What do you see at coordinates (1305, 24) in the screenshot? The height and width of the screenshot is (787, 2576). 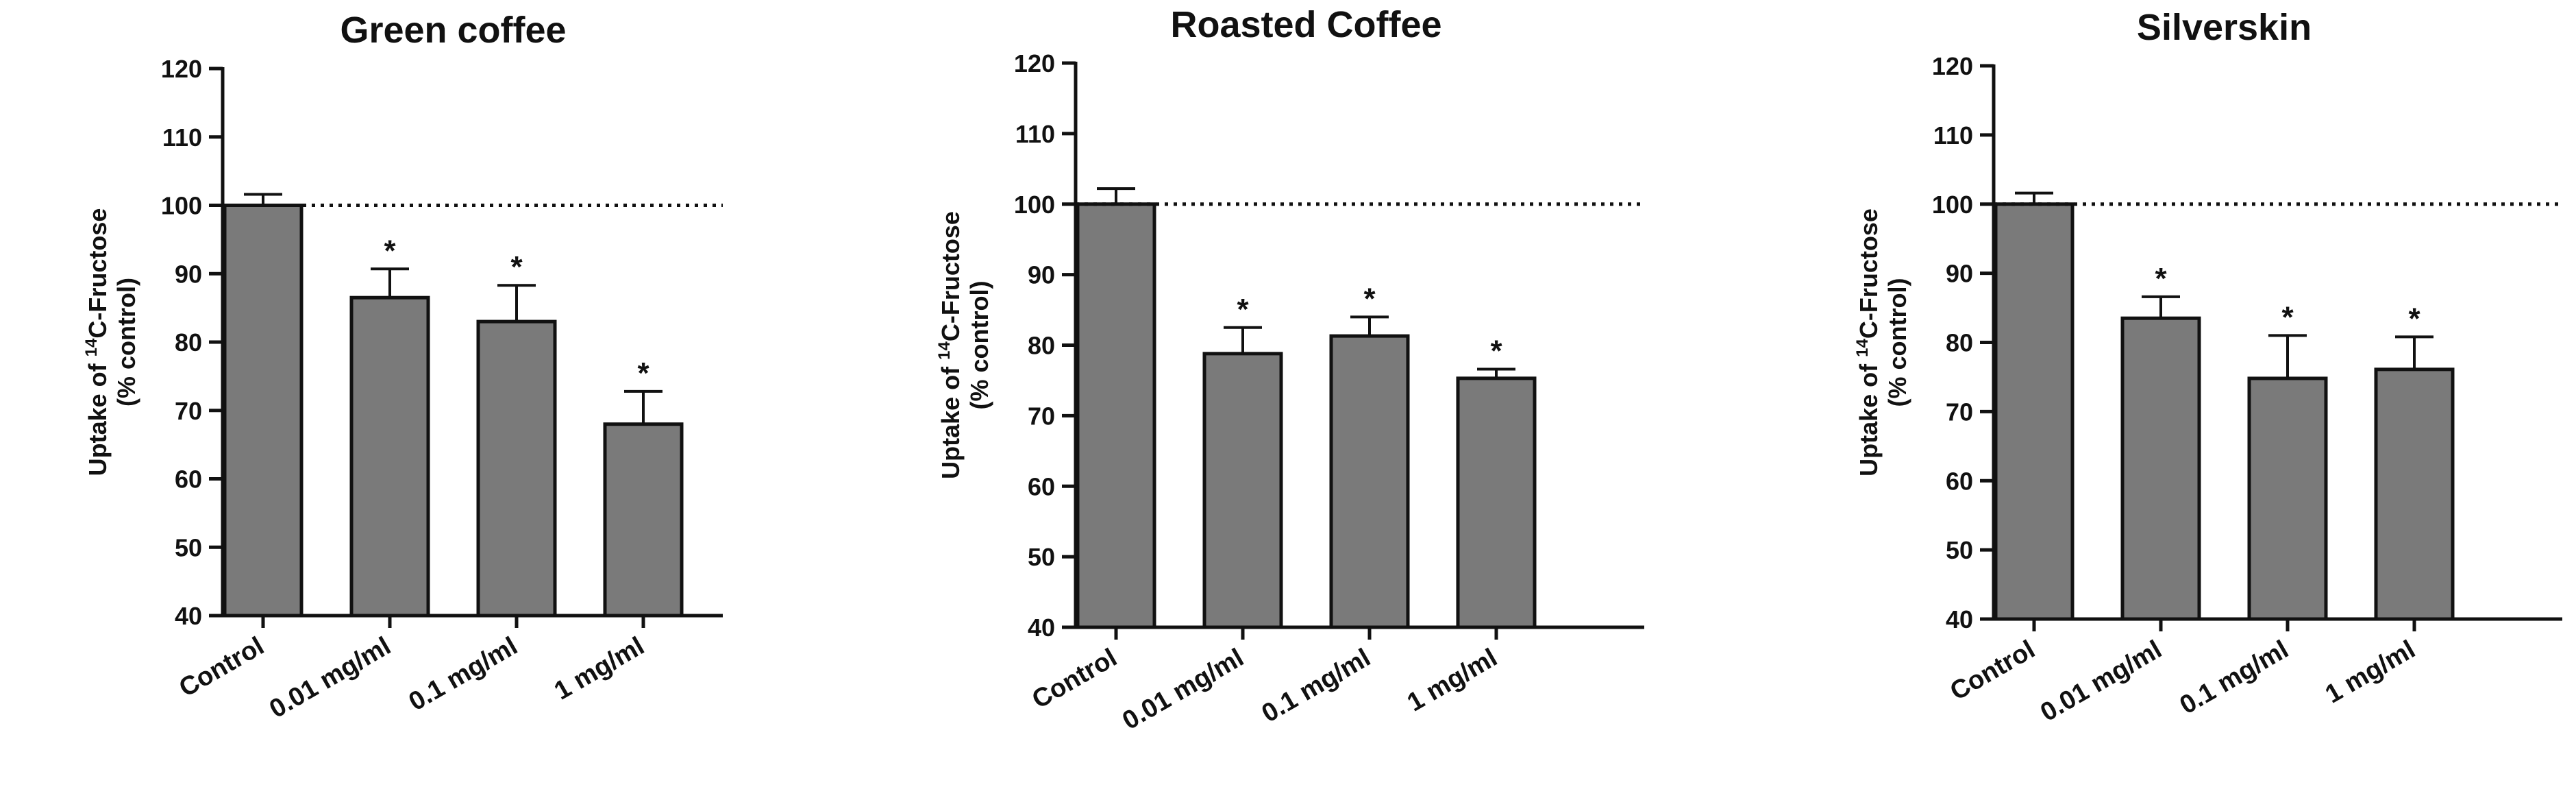 I see `chart-title: Roasted Coffee` at bounding box center [1305, 24].